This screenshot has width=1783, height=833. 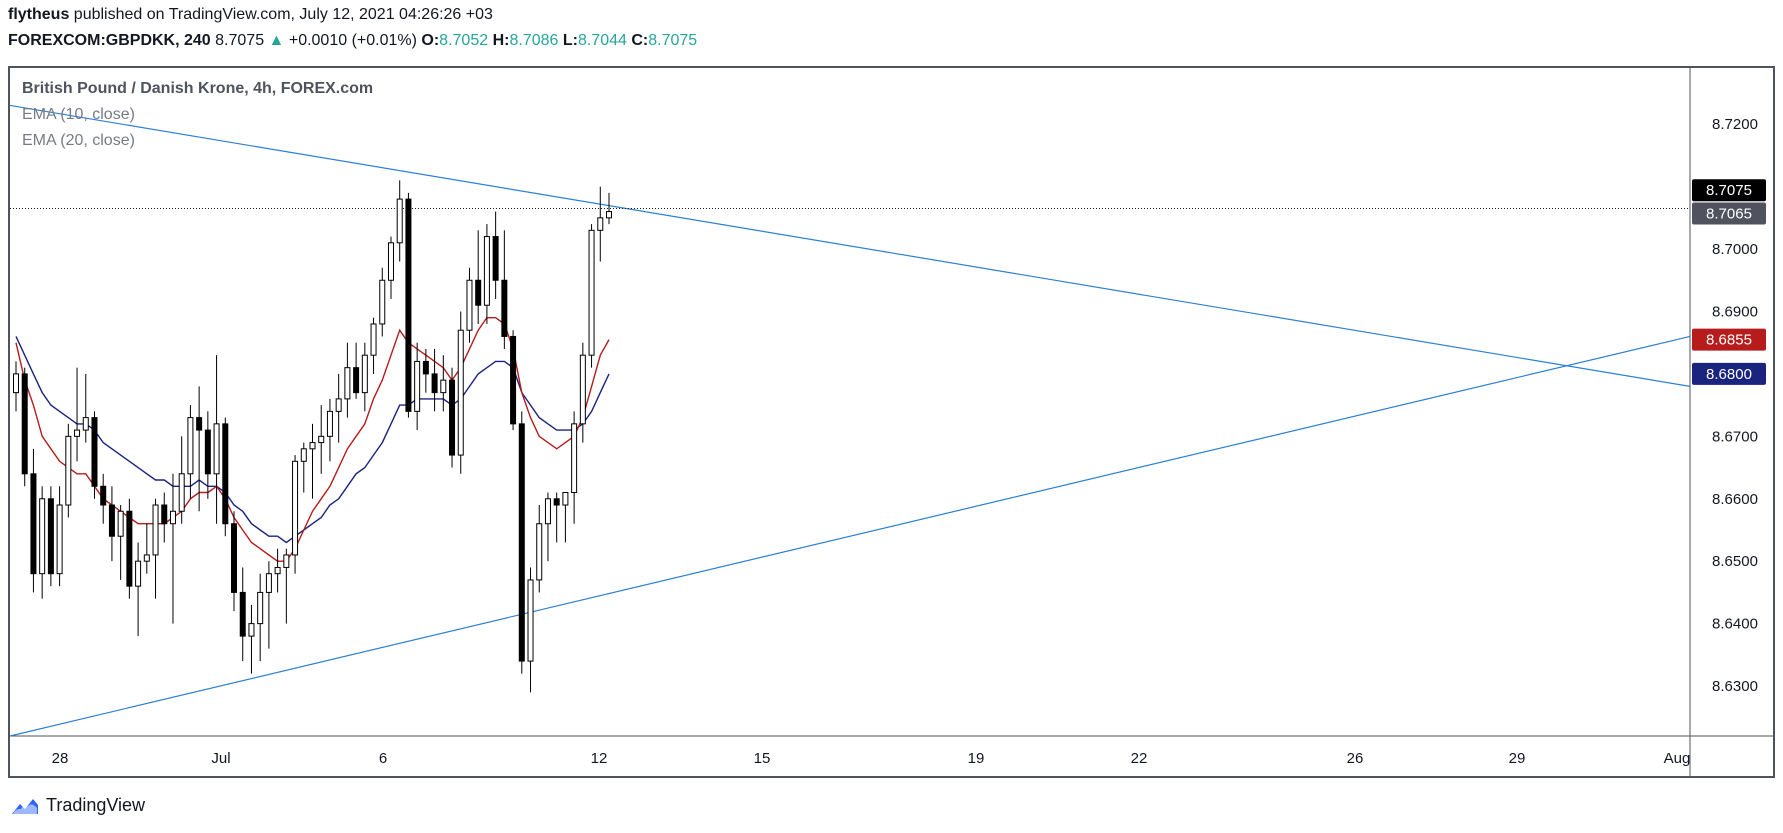 I want to click on y-tick-label: 8.6700, so click(x=1735, y=436).